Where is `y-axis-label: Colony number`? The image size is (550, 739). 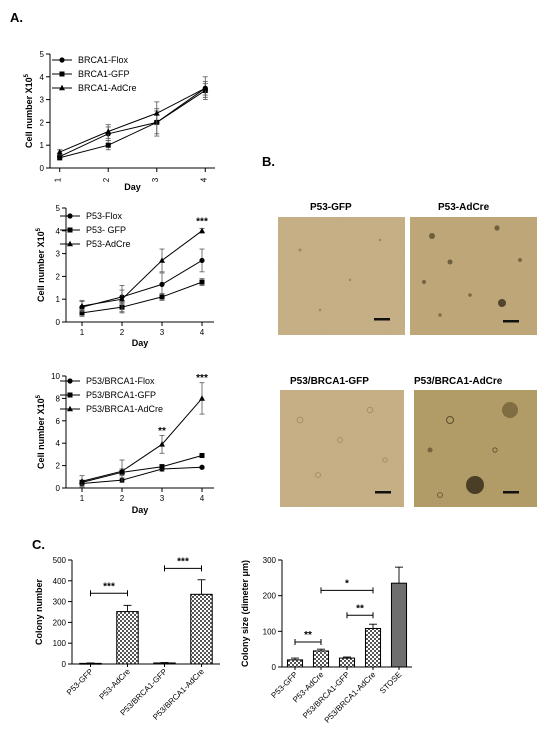 y-axis-label: Colony number is located at coordinates (39, 612).